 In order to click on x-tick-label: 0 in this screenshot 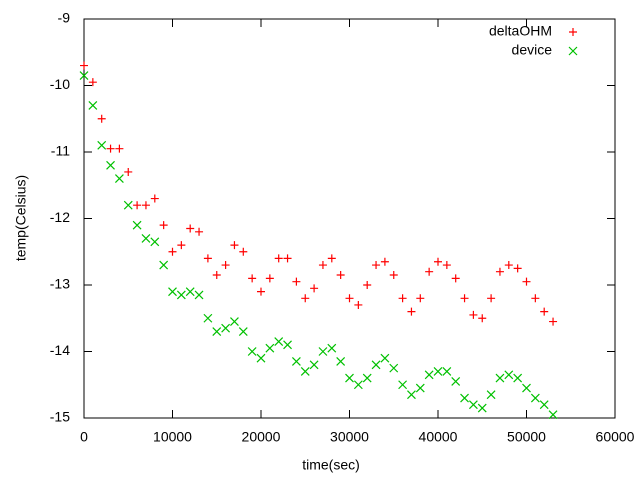, I will do `click(84, 437)`.